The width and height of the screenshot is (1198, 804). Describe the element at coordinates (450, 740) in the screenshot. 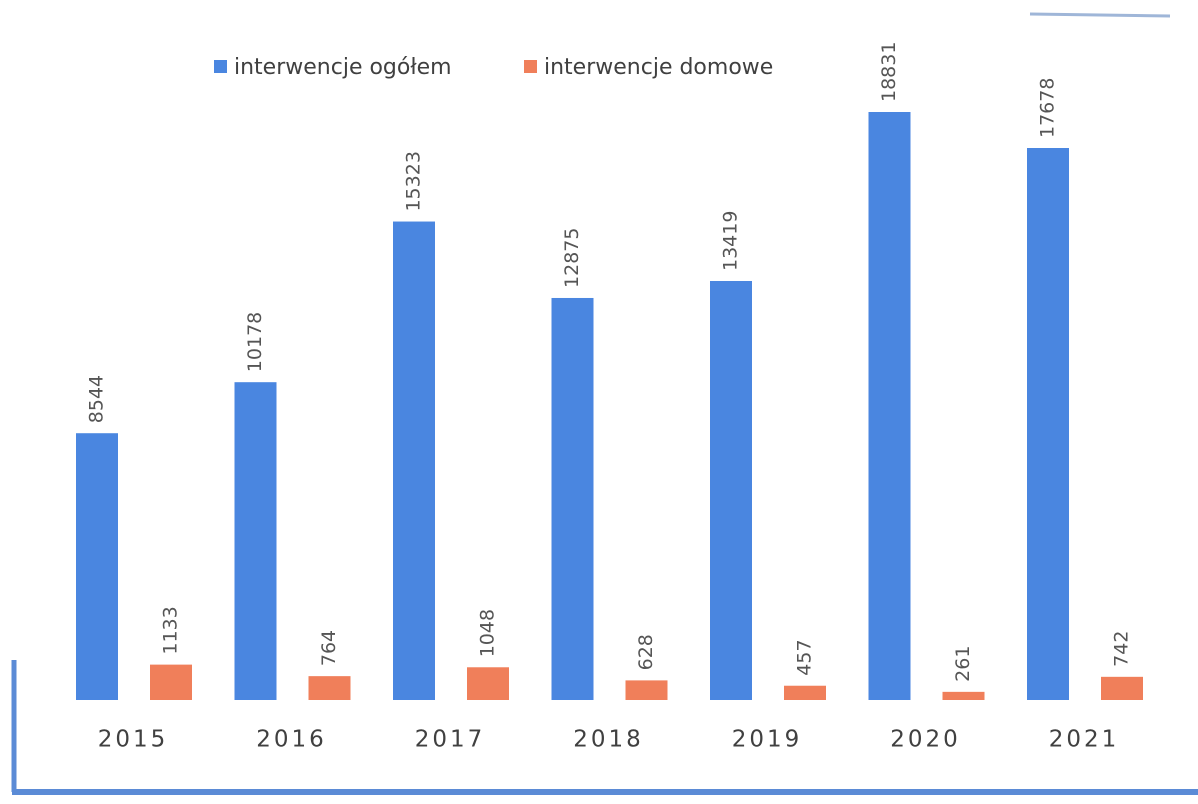

I see `x-tick-label: 2017` at that location.